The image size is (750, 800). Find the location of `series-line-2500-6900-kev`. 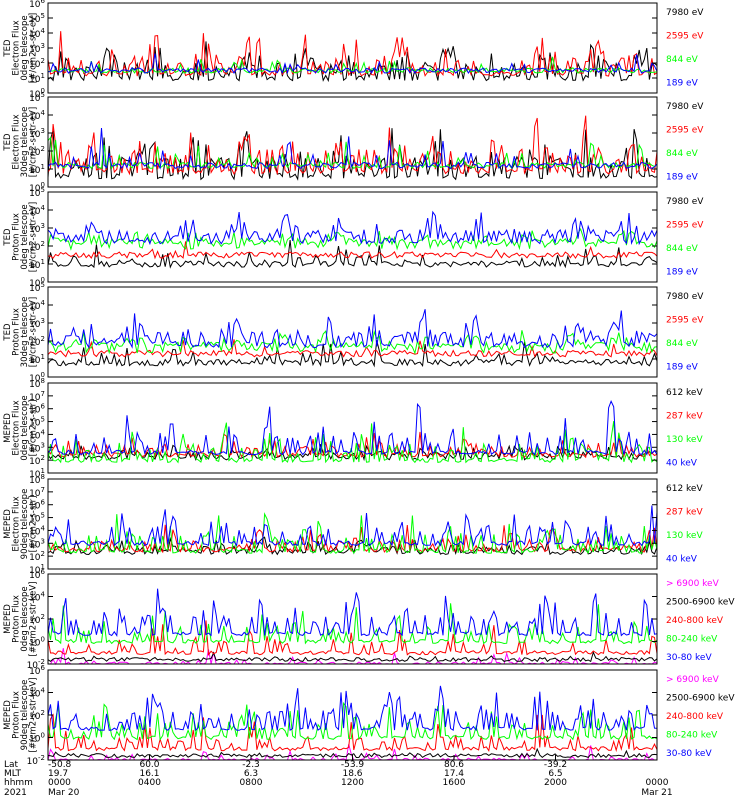

series-line-2500-6900-kev is located at coordinates (352, 656).